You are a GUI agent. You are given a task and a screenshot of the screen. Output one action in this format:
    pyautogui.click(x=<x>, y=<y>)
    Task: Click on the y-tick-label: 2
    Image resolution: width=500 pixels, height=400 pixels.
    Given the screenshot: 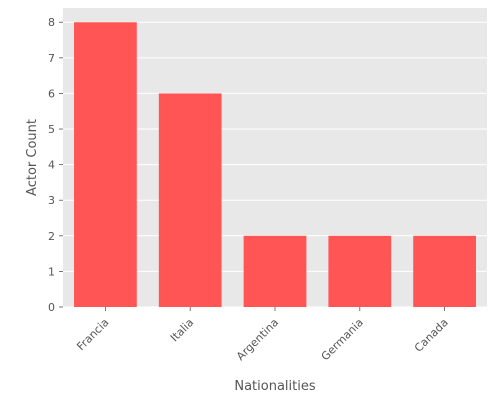 What is the action you would take?
    pyautogui.click(x=51, y=236)
    